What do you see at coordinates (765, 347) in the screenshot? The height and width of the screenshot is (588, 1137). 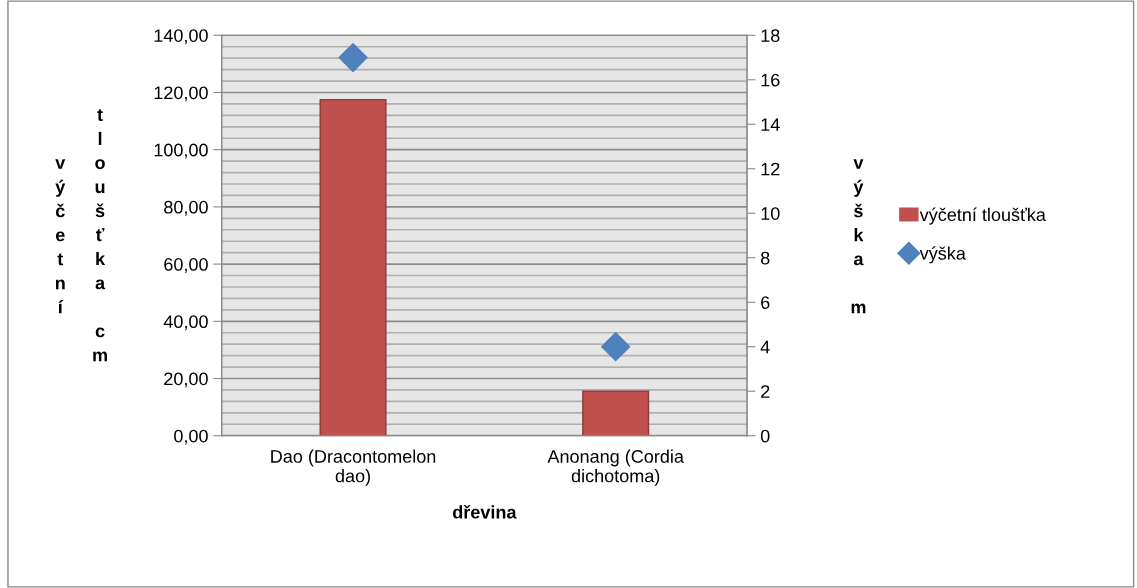 I see `y2-tick-label: 4` at bounding box center [765, 347].